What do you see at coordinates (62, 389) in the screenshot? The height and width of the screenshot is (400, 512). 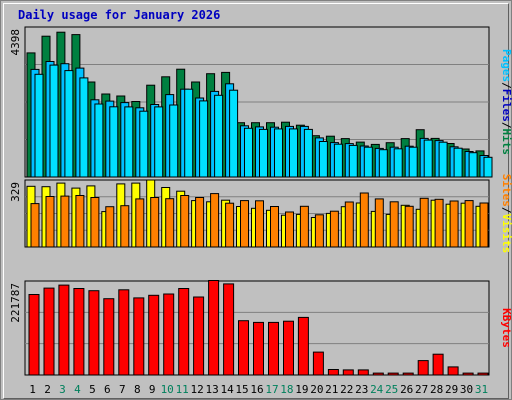 I see `x-tick-day-3: 3` at bounding box center [62, 389].